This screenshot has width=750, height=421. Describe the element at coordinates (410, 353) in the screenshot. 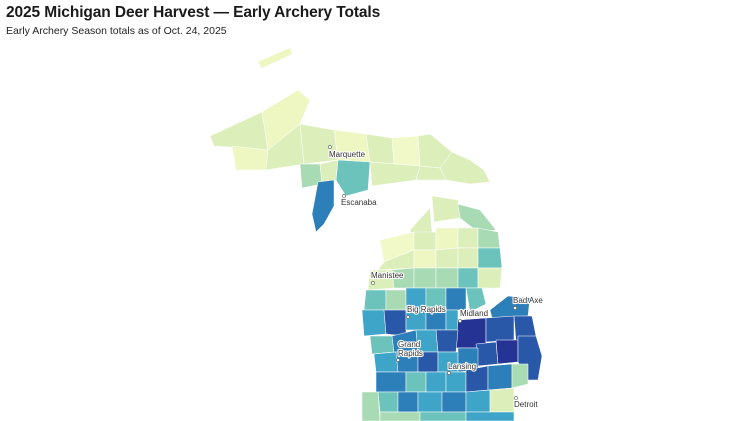

I see `city-label-grand-rapids-line2: Rapids` at that location.